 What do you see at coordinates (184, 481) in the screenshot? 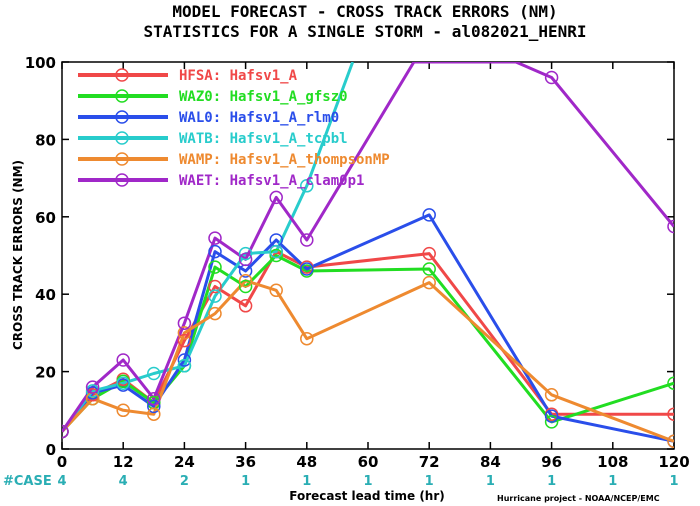
I see `case-count: 2` at bounding box center [184, 481].